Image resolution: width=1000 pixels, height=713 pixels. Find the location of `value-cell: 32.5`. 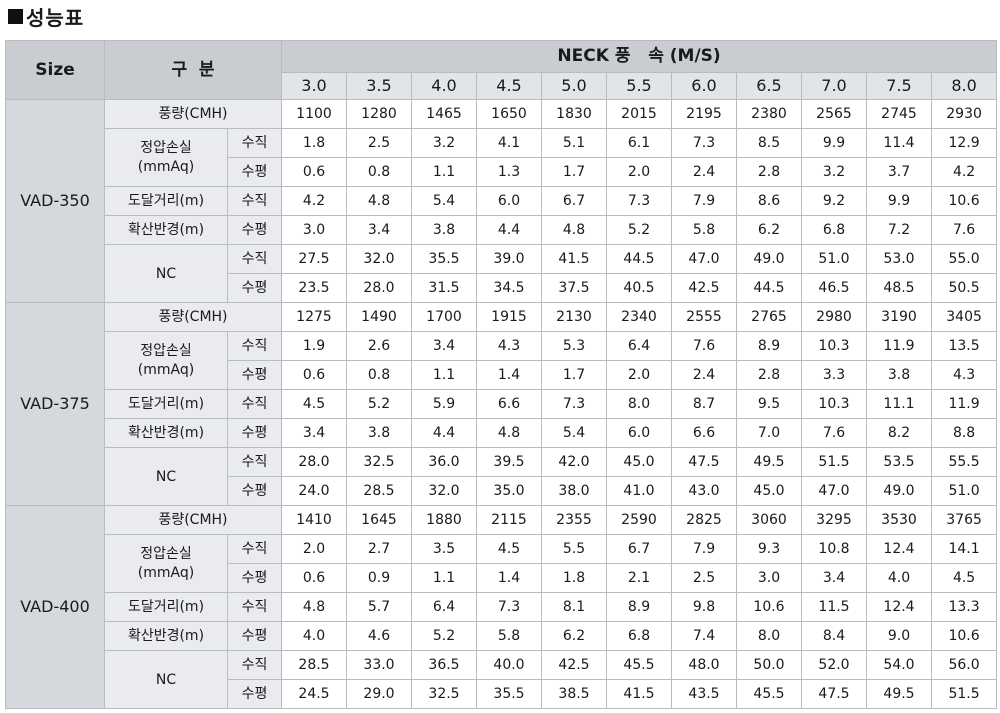

value-cell: 32.5 is located at coordinates (444, 694).